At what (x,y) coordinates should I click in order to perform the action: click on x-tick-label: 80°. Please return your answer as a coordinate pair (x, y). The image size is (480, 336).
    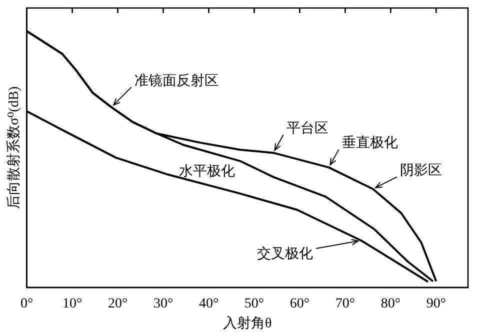
    Looking at the image, I should click on (390, 304).